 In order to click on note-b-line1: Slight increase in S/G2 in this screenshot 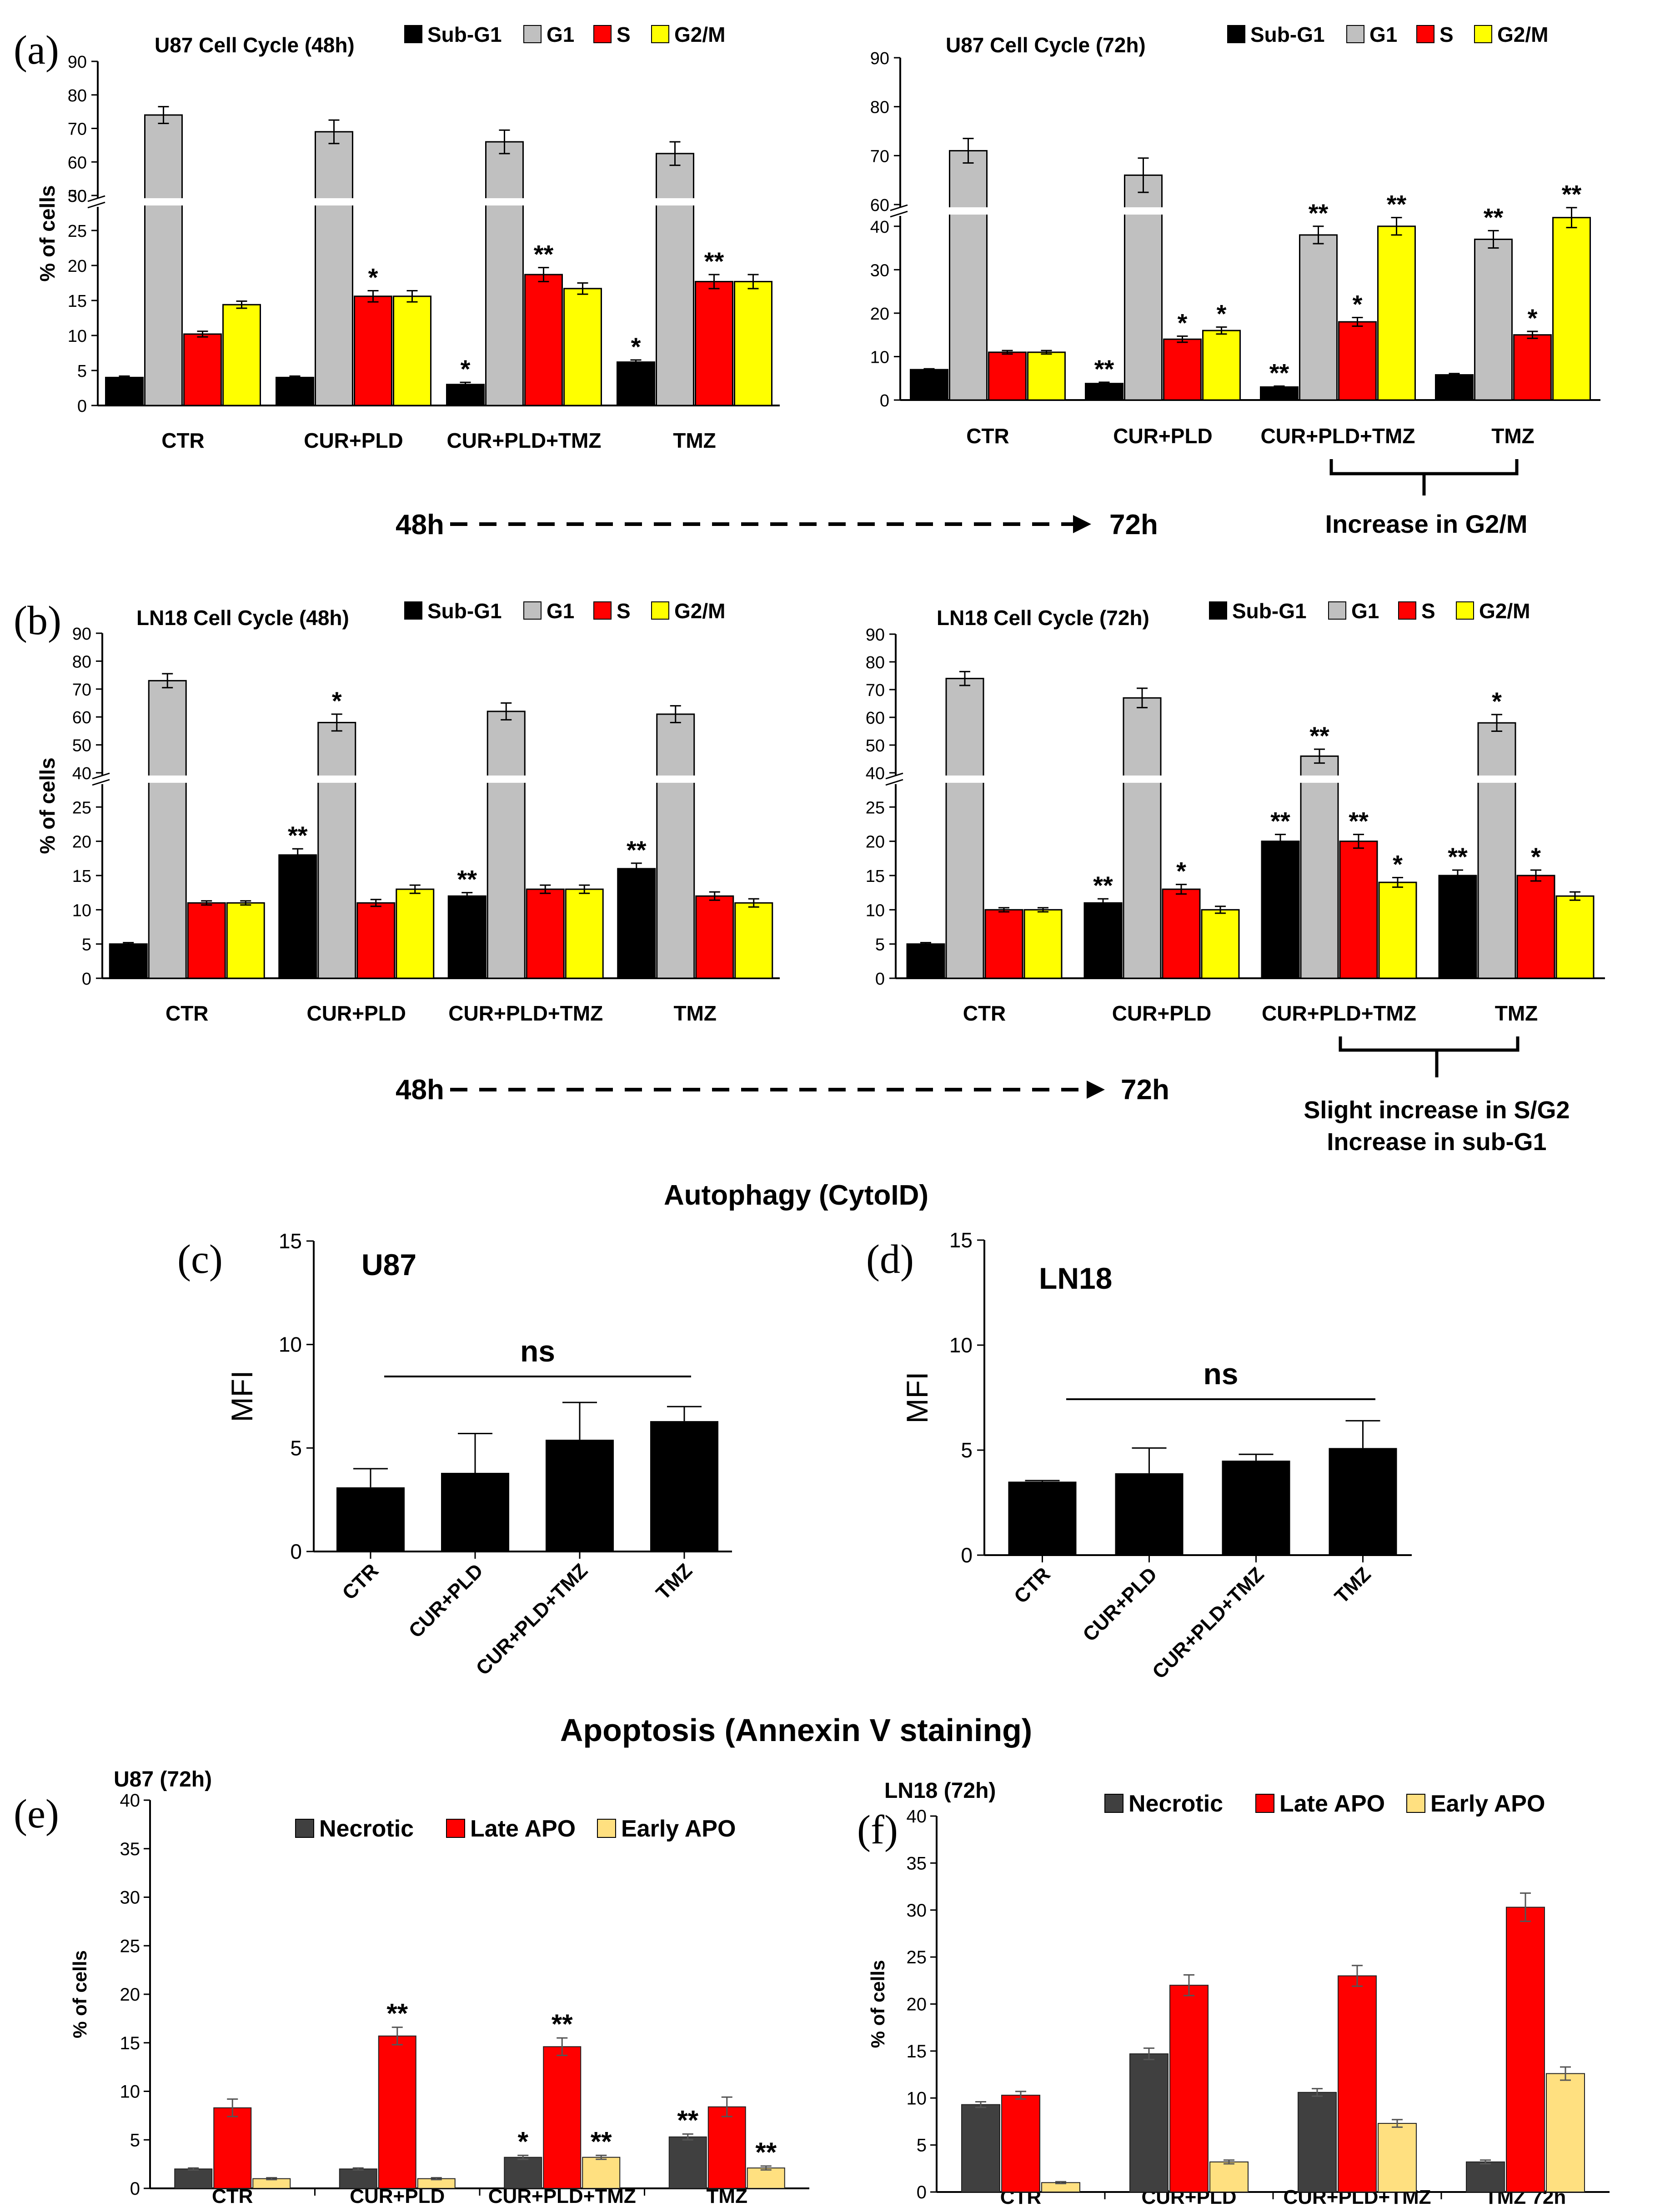, I will do `click(1437, 1110)`.